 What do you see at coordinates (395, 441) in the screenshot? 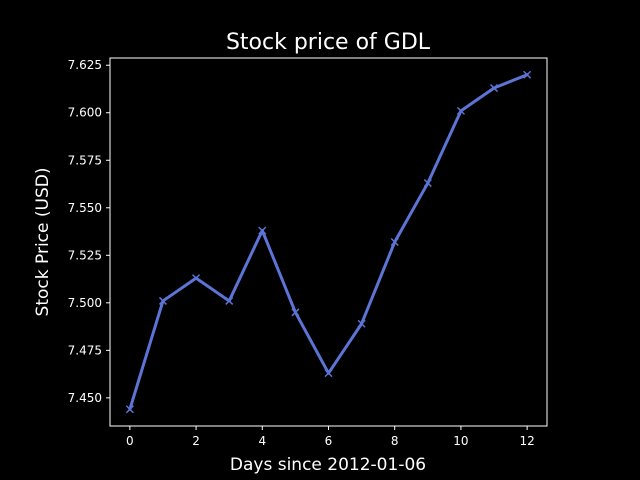
I see `x-tick-label: 8` at bounding box center [395, 441].